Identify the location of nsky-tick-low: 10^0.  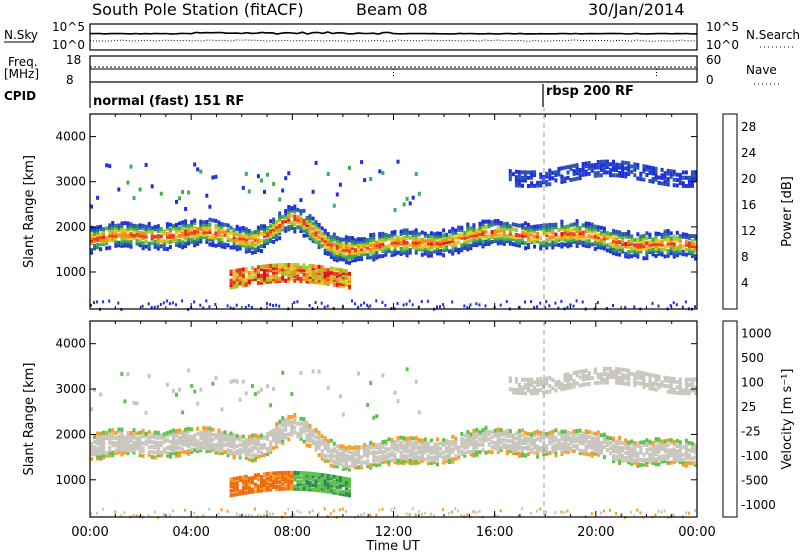
(68, 45).